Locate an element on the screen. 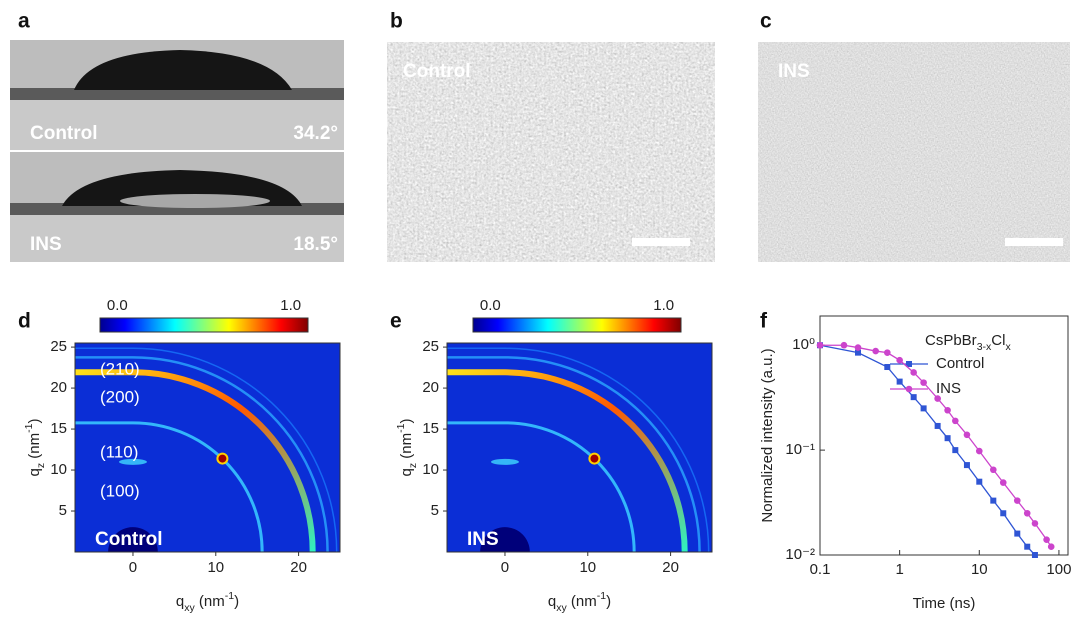  beam-stop is located at coordinates (133, 539).